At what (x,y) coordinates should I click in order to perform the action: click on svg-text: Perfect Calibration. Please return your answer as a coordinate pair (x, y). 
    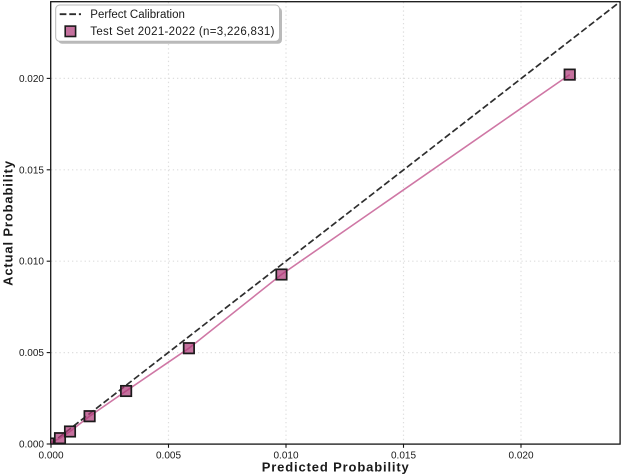
    Looking at the image, I should click on (137, 15).